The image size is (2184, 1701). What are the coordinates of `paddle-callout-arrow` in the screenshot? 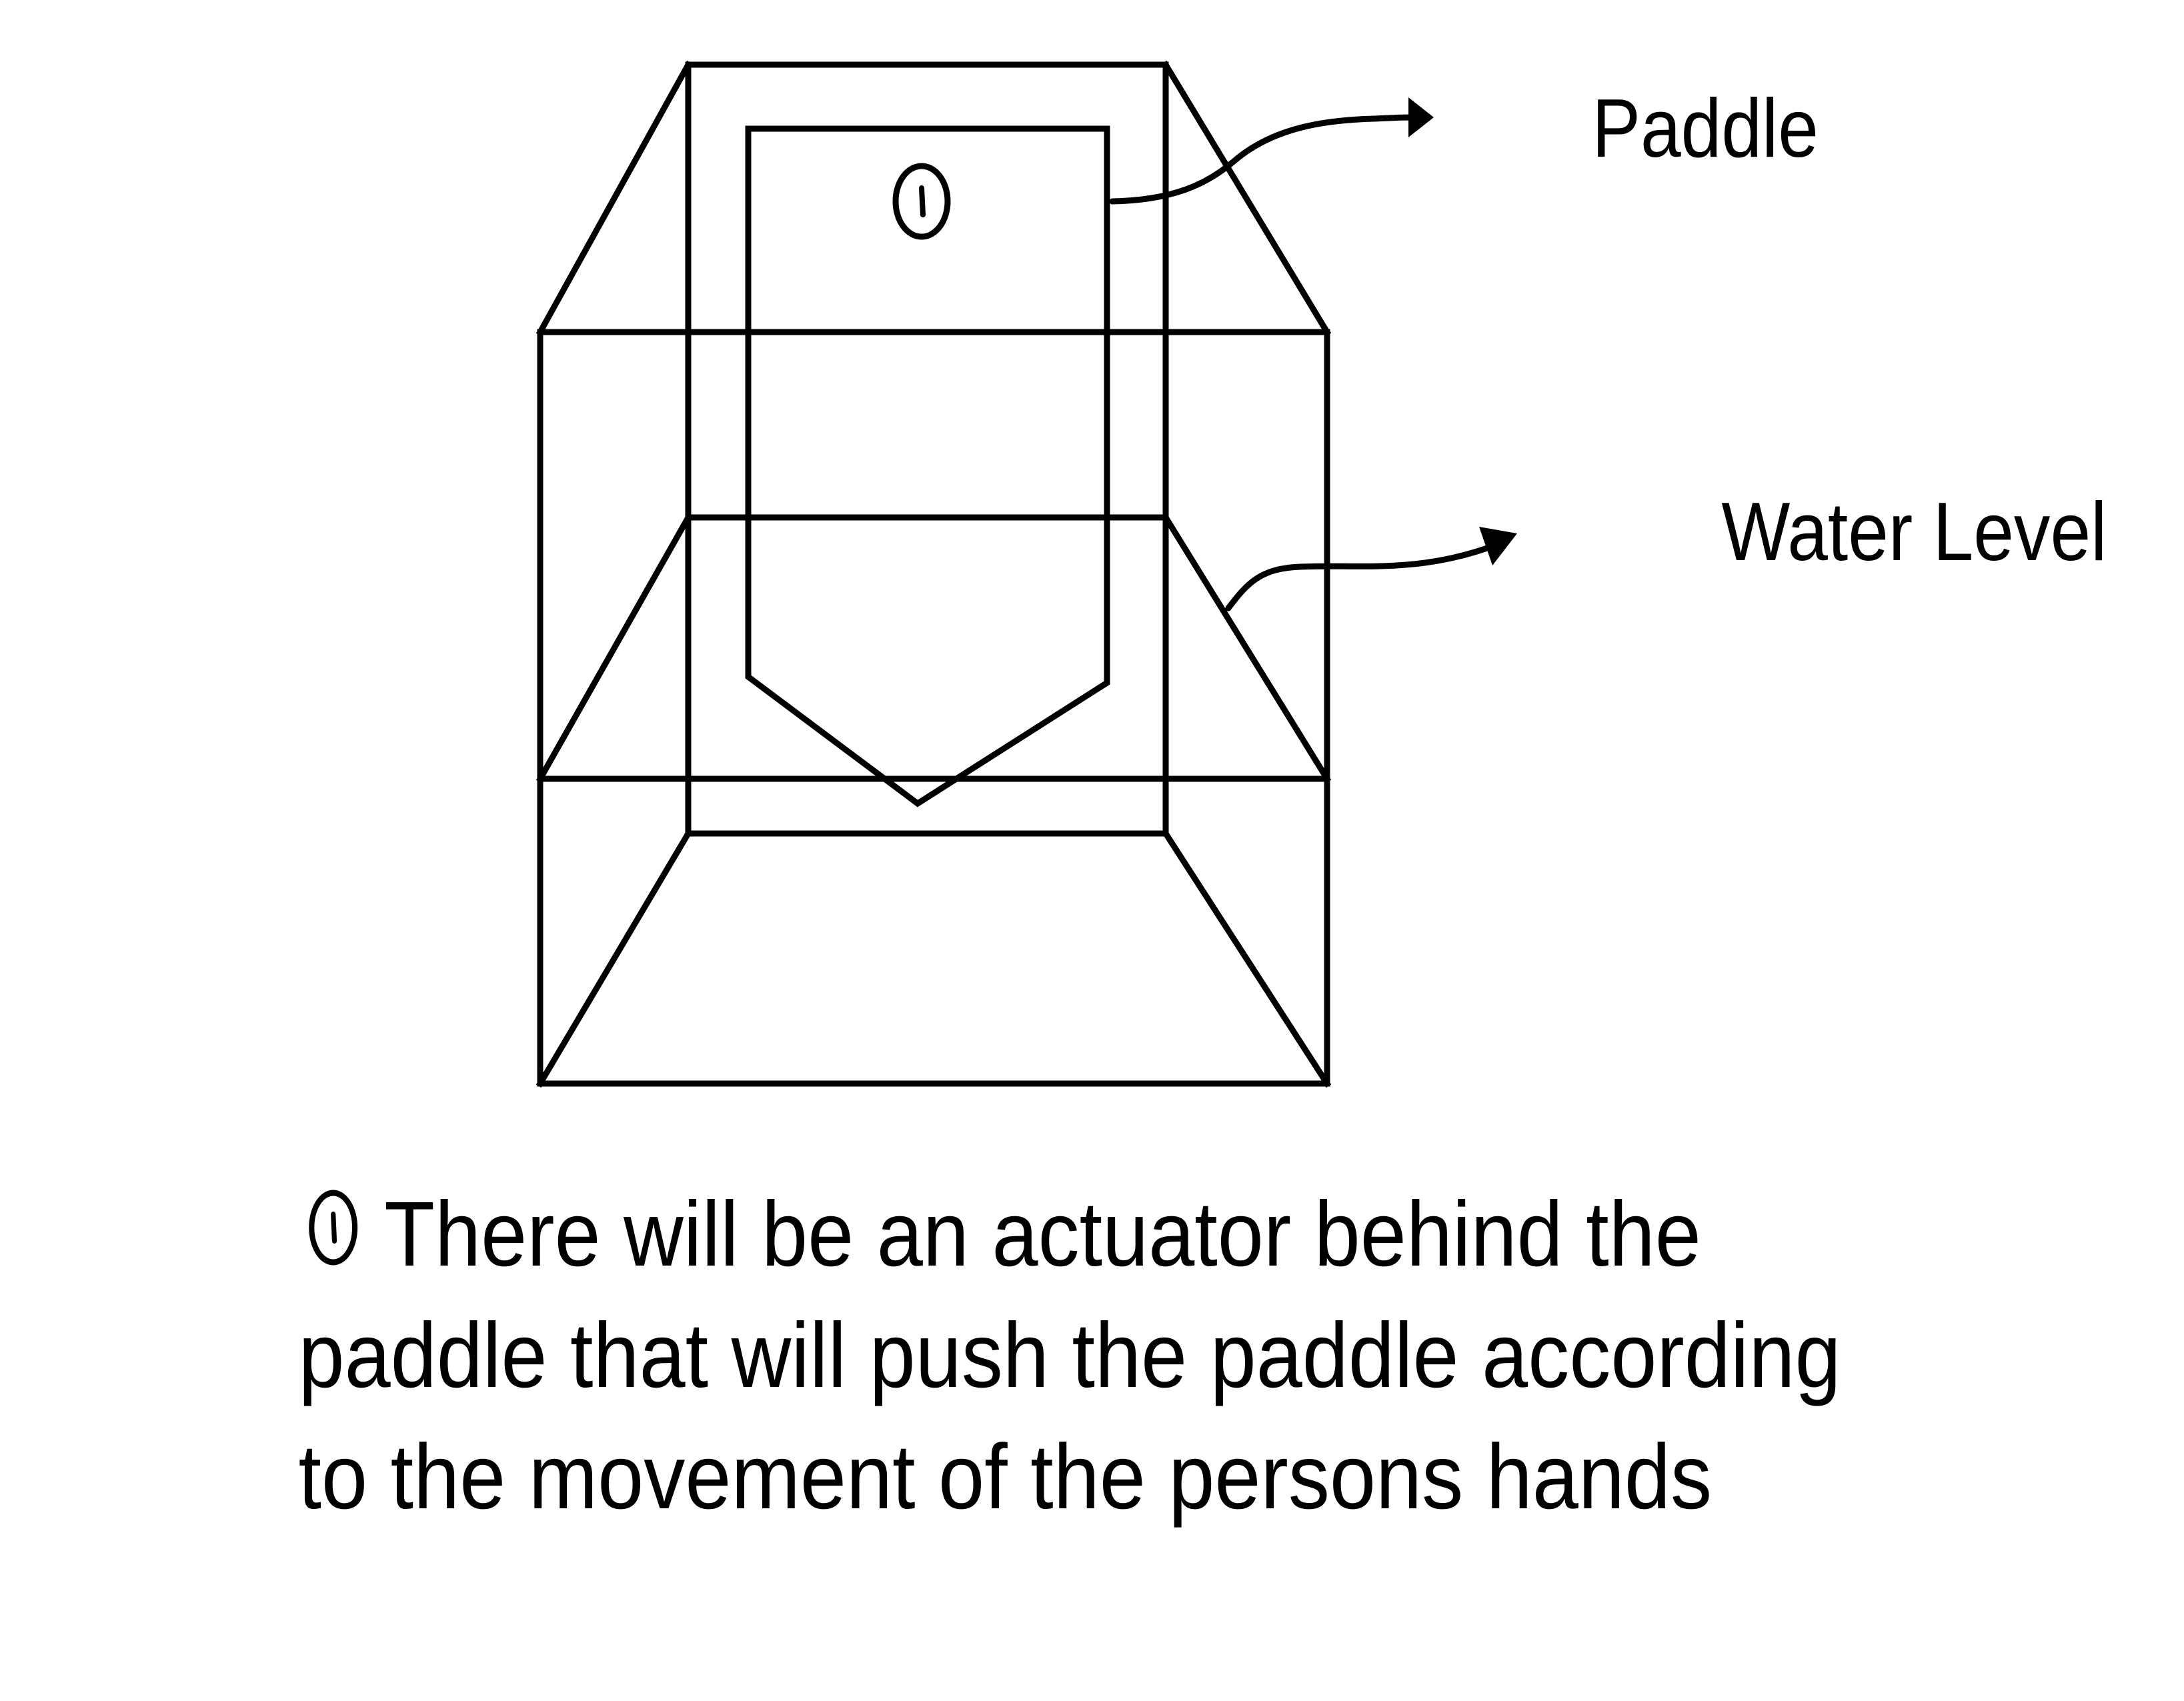 It's located at (1271, 151).